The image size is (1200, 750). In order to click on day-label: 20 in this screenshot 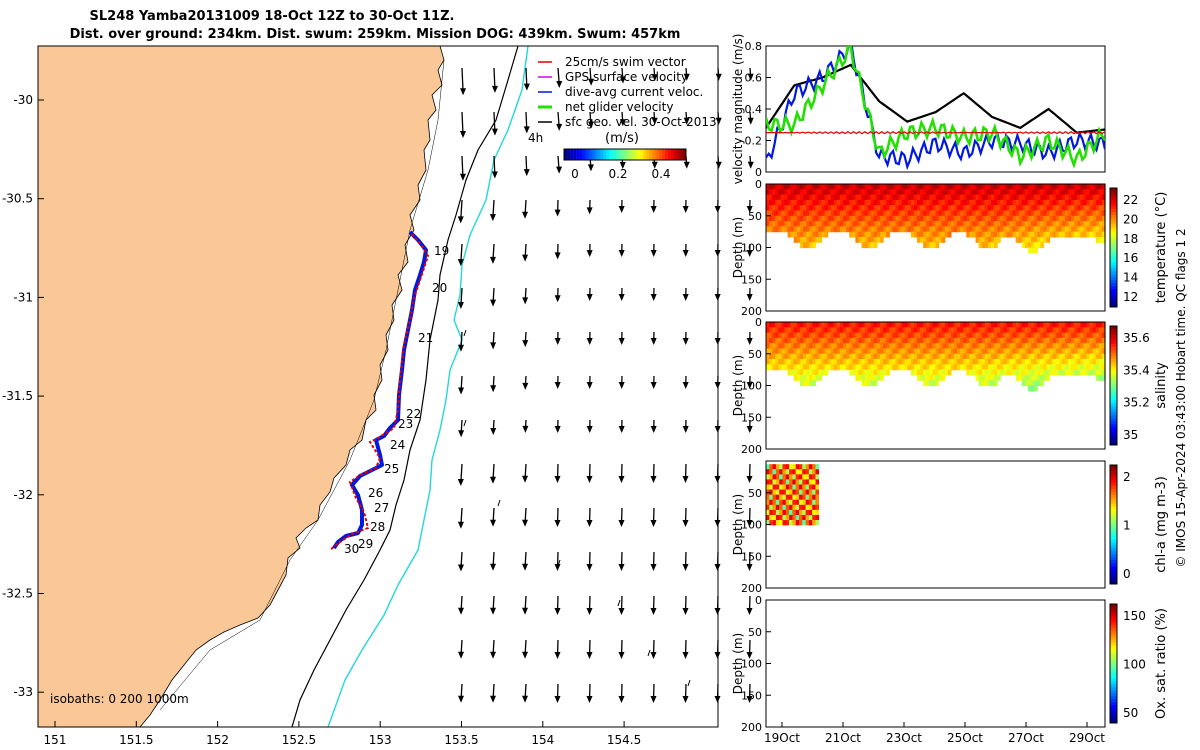, I will do `click(439, 288)`.